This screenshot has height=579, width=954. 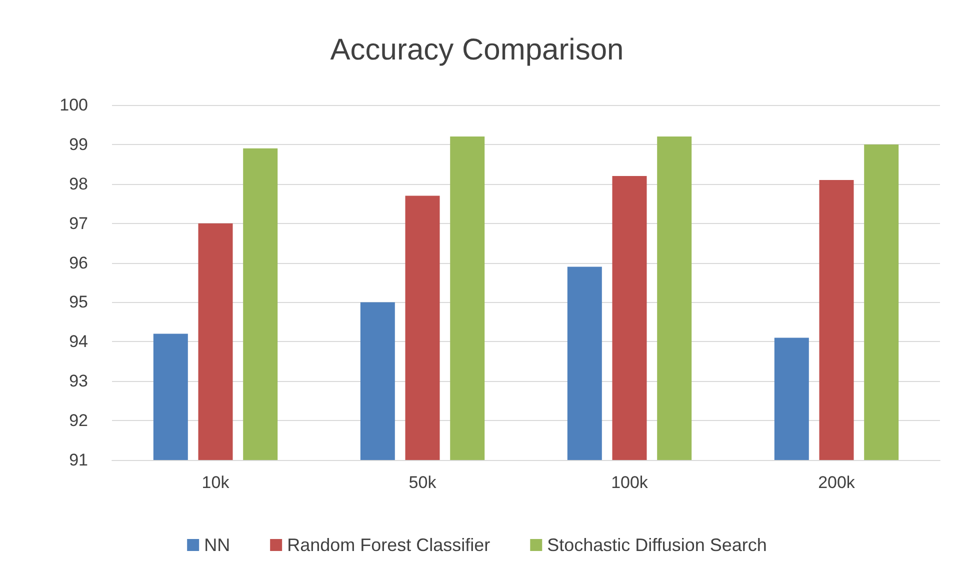 I want to click on y-tick-label: 91, so click(x=78, y=460).